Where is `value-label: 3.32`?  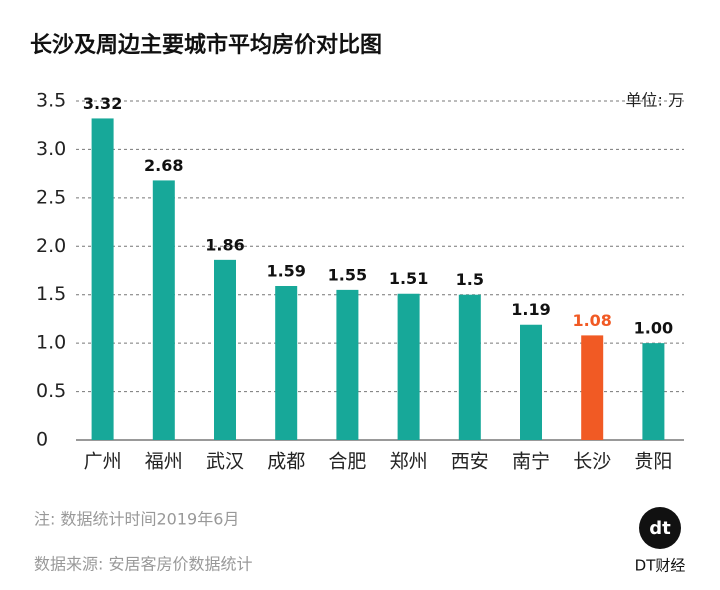
value-label: 3.32 is located at coordinates (102, 103).